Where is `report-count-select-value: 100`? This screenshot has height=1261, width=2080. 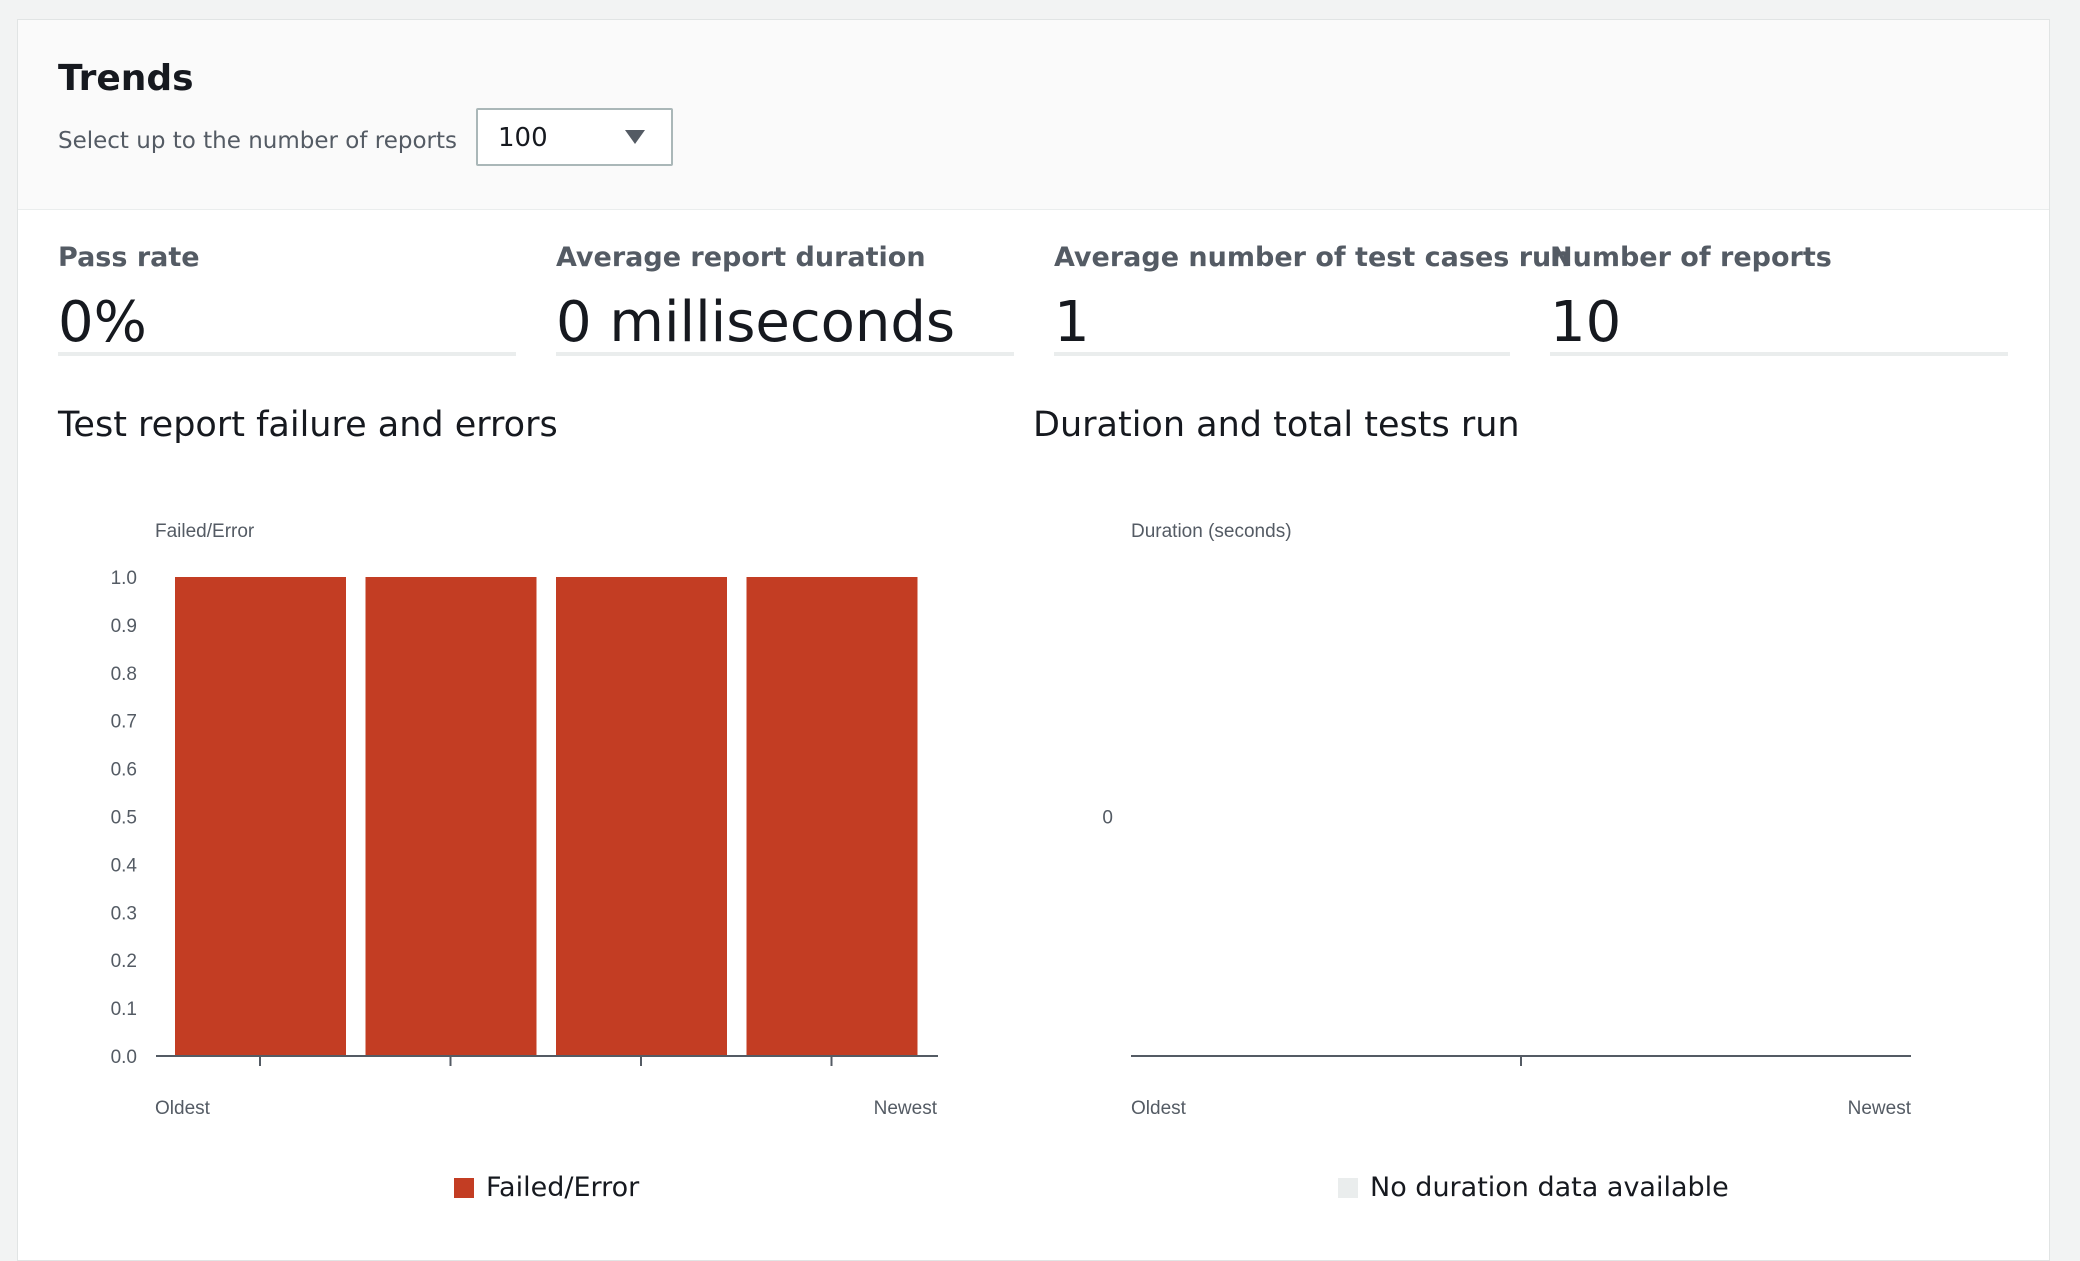 report-count-select-value: 100 is located at coordinates (523, 138).